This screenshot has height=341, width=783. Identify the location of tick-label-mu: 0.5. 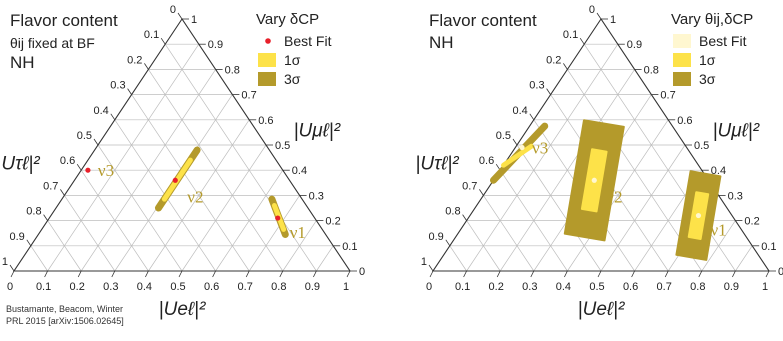
(701, 146).